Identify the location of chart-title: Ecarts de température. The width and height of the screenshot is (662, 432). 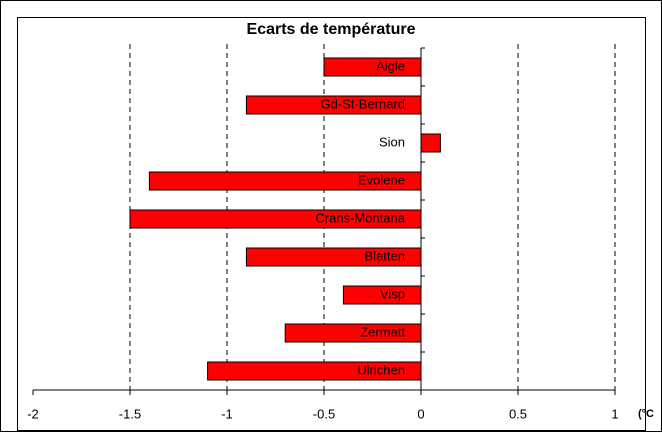
(331, 29).